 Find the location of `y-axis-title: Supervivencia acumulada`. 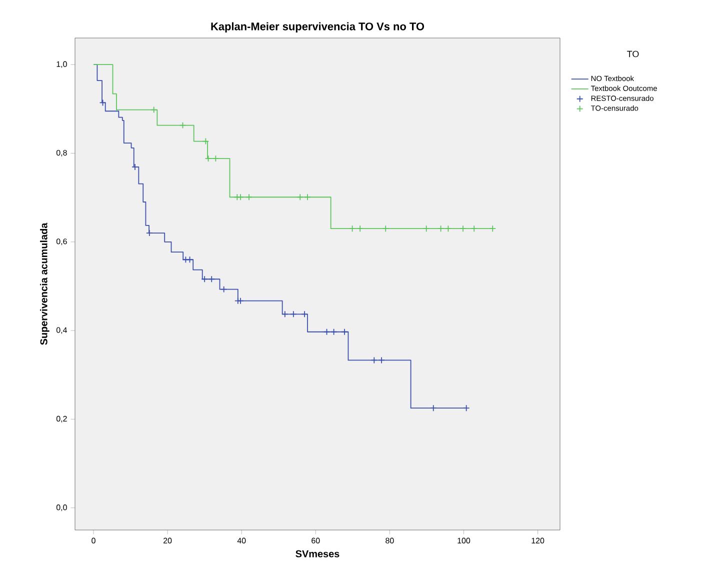

y-axis-title: Supervivencia acumulada is located at coordinates (45, 283).